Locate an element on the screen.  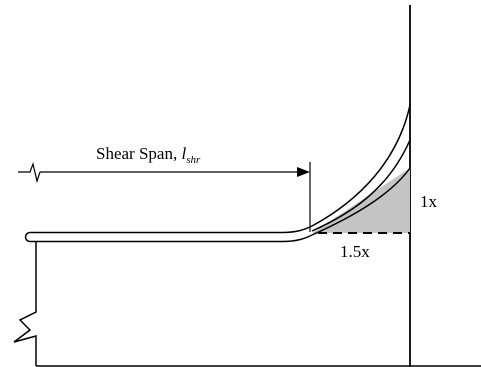
middle-fillet-curve is located at coordinates (361, 185).